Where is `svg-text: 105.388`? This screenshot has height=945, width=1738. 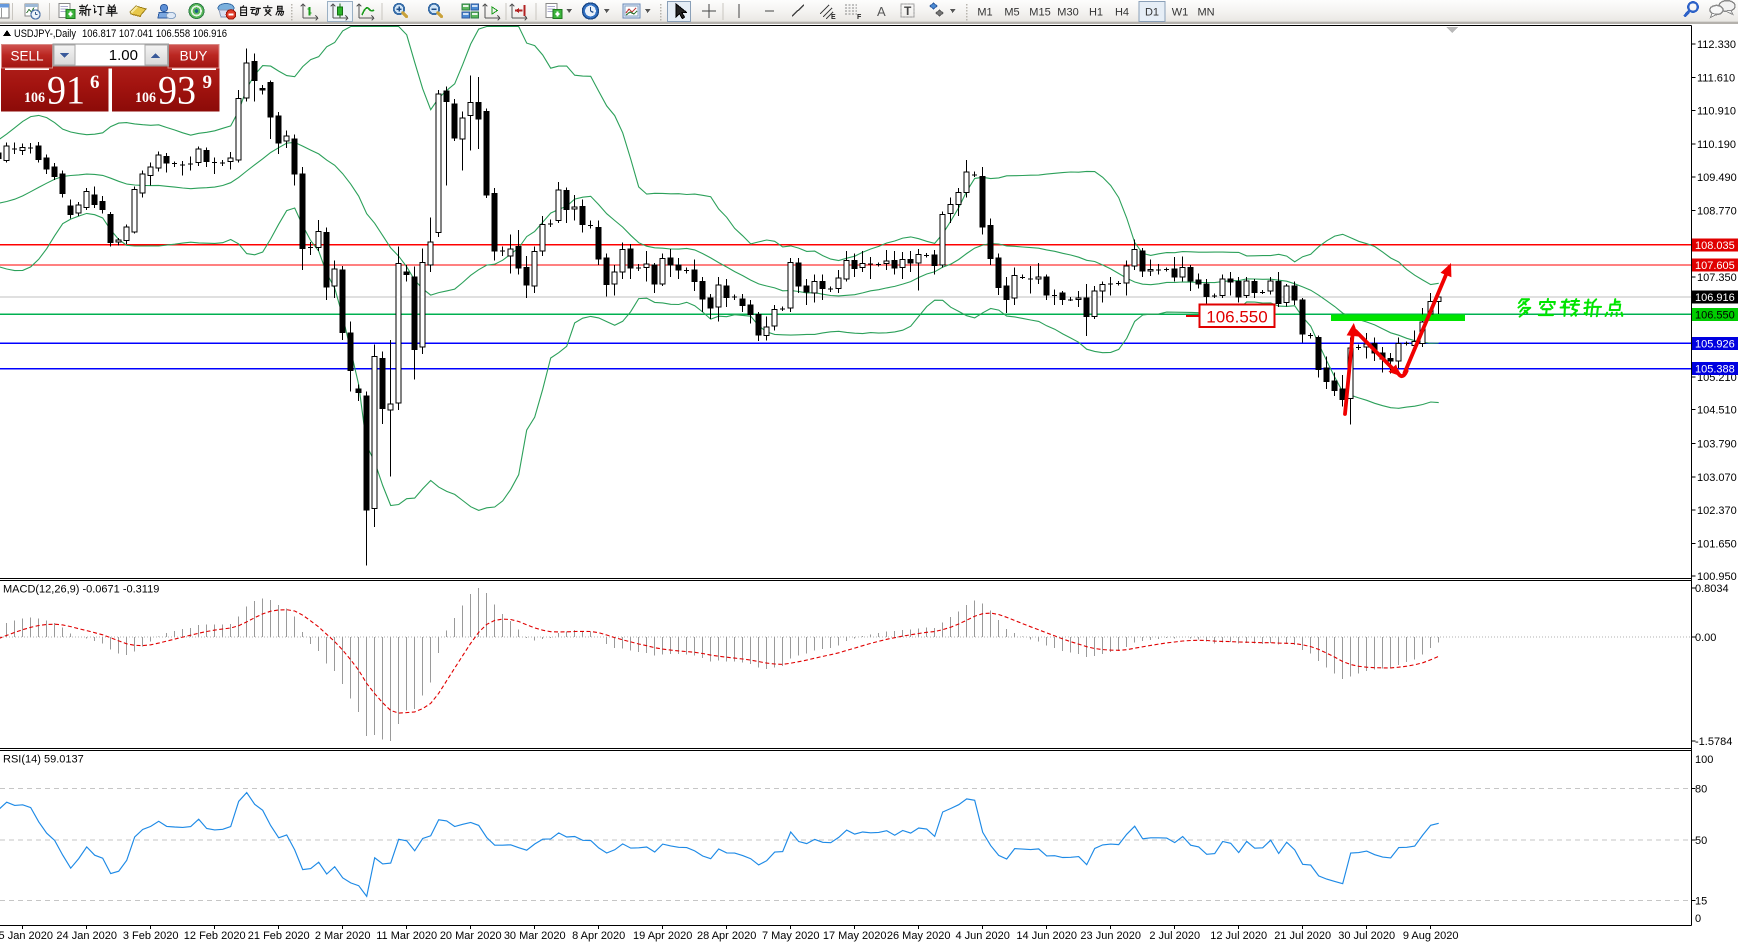
svg-text: 105.388 is located at coordinates (1715, 370).